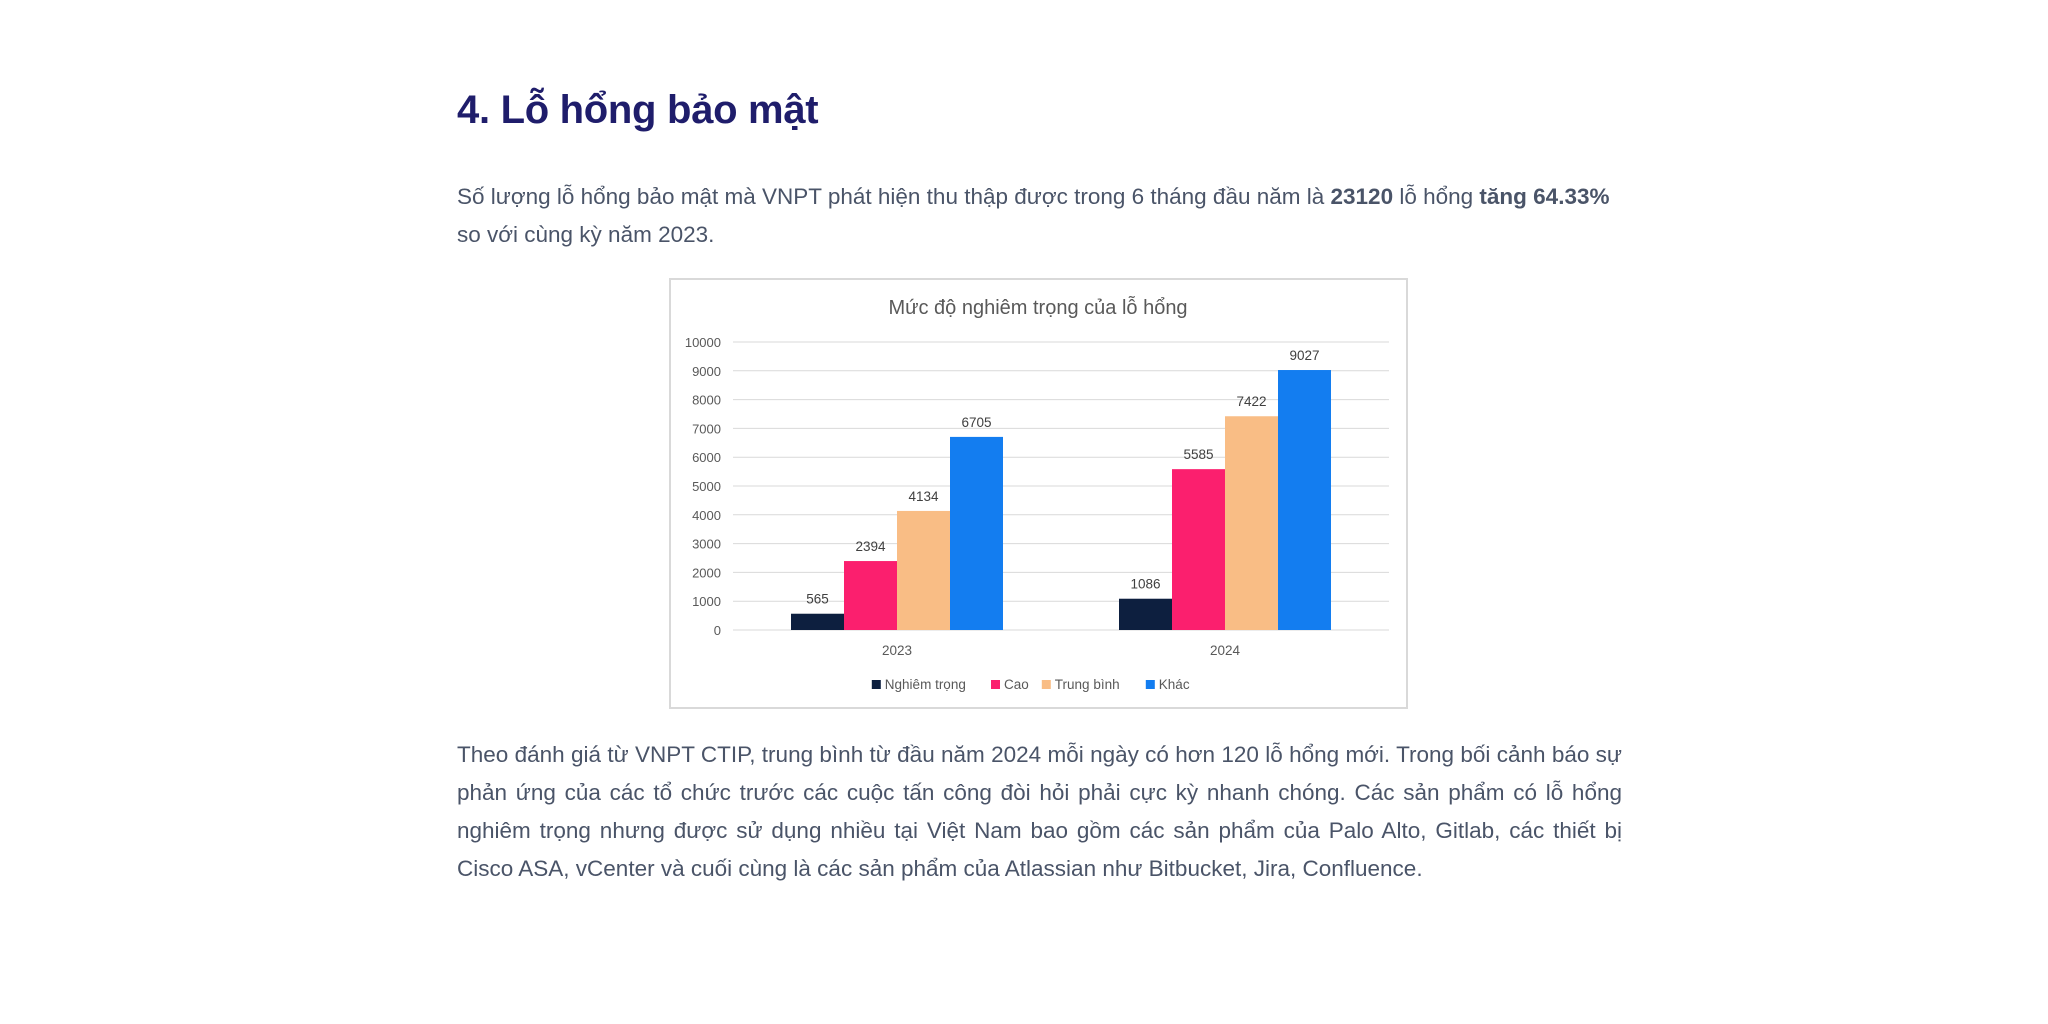  What do you see at coordinates (1174, 684) in the screenshot?
I see `legend-label: Khác` at bounding box center [1174, 684].